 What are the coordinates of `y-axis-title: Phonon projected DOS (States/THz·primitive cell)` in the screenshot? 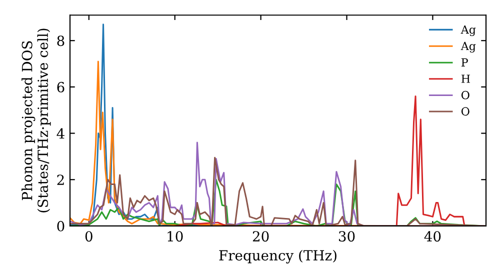 It's located at (36, 120).